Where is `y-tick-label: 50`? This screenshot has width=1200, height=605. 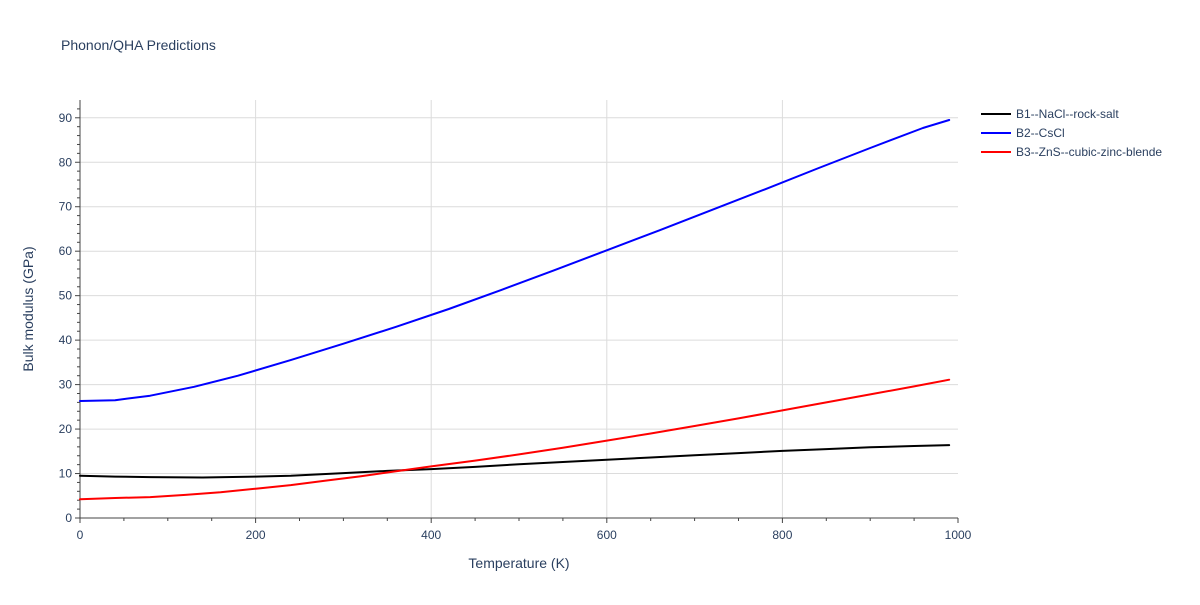 y-tick-label: 50 is located at coordinates (66, 296).